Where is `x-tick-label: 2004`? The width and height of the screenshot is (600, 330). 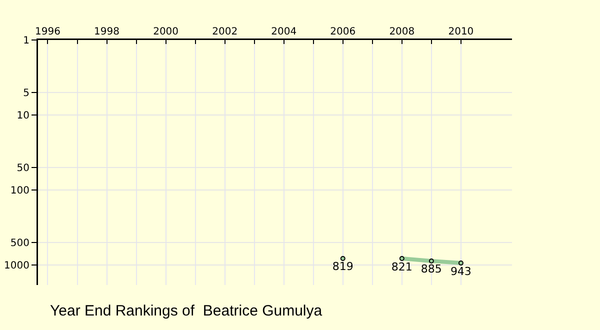
x-tick-label: 2004 is located at coordinates (284, 32).